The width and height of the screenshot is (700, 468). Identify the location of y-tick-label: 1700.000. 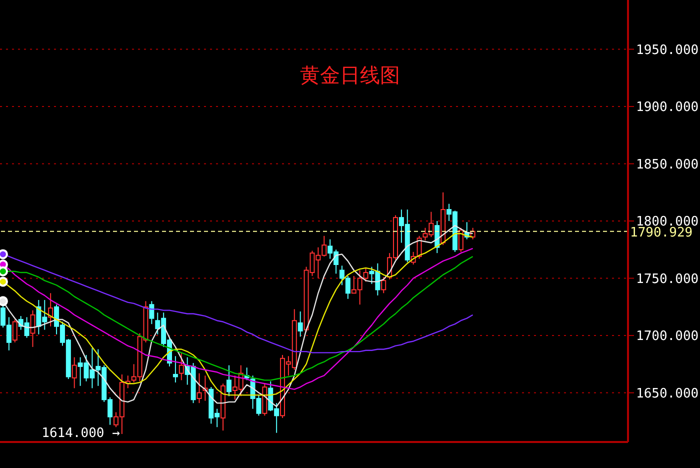
(667, 336).